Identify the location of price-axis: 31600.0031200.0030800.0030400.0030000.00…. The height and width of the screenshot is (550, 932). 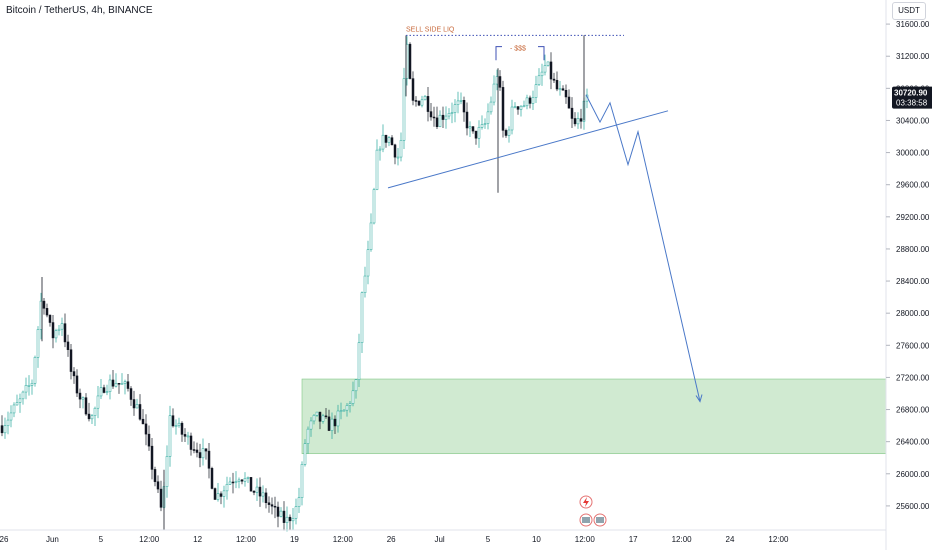
(908, 275).